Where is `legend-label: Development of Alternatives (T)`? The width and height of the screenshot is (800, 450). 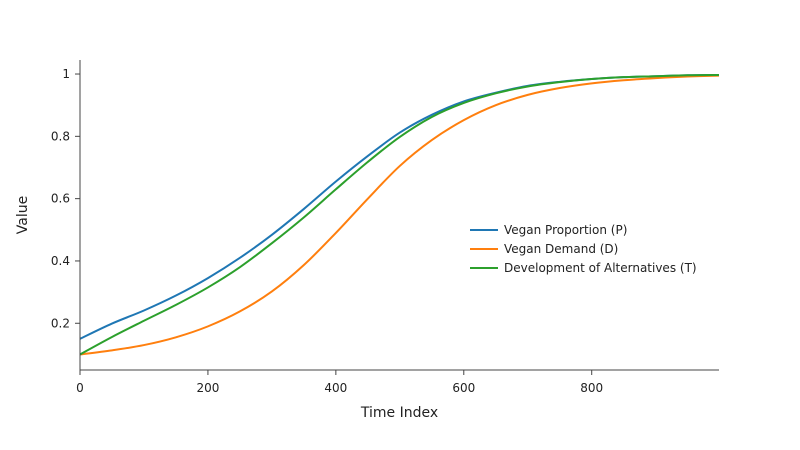 legend-label: Development of Alternatives (T) is located at coordinates (600, 268).